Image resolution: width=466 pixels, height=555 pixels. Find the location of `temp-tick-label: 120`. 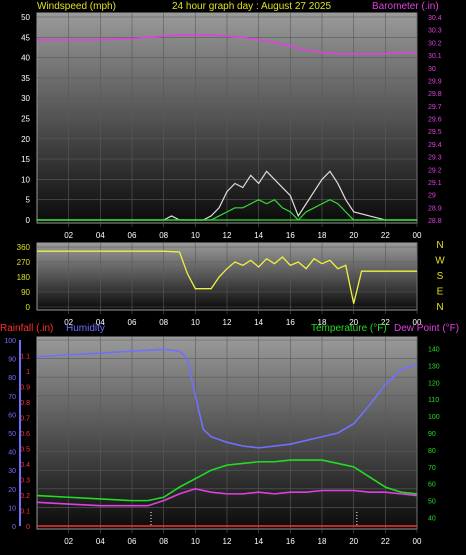

temp-tick-label: 120 is located at coordinates (434, 383).